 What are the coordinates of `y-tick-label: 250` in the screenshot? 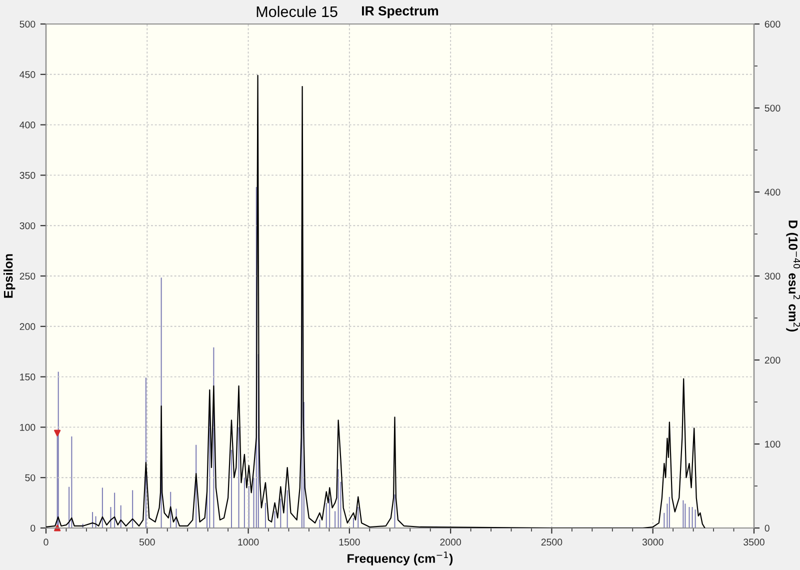 It's located at (28, 276).